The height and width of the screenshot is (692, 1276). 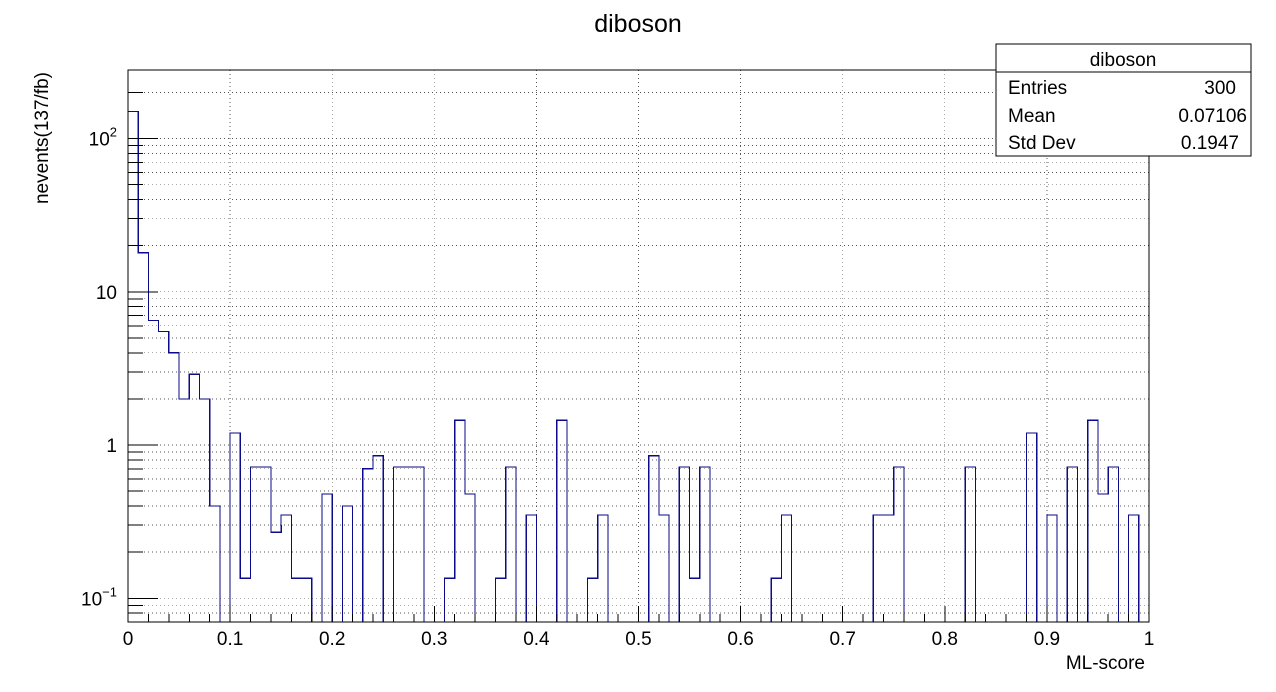 What do you see at coordinates (99, 597) in the screenshot?
I see `y-tick-label: 10⁻¹` at bounding box center [99, 597].